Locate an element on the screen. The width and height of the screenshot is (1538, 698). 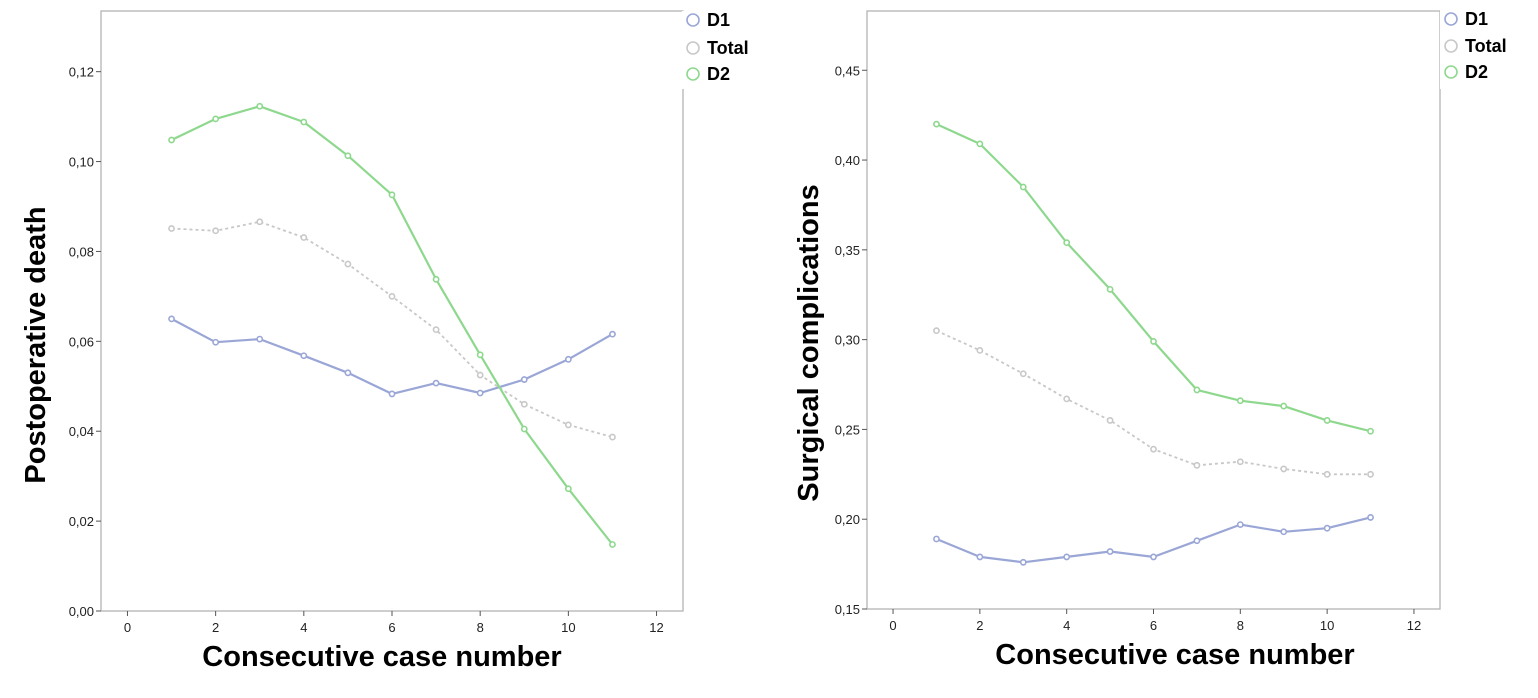
y-axis-title: Surgical complications is located at coordinates (809, 342).